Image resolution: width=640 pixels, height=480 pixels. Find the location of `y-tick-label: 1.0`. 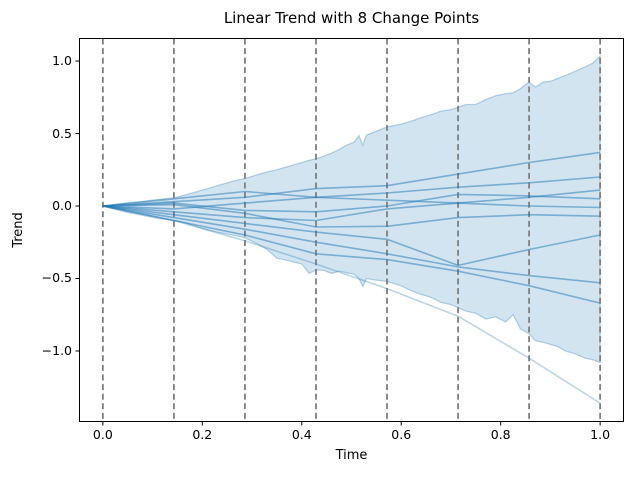

y-tick-label: 1.0 is located at coordinates (62, 61).